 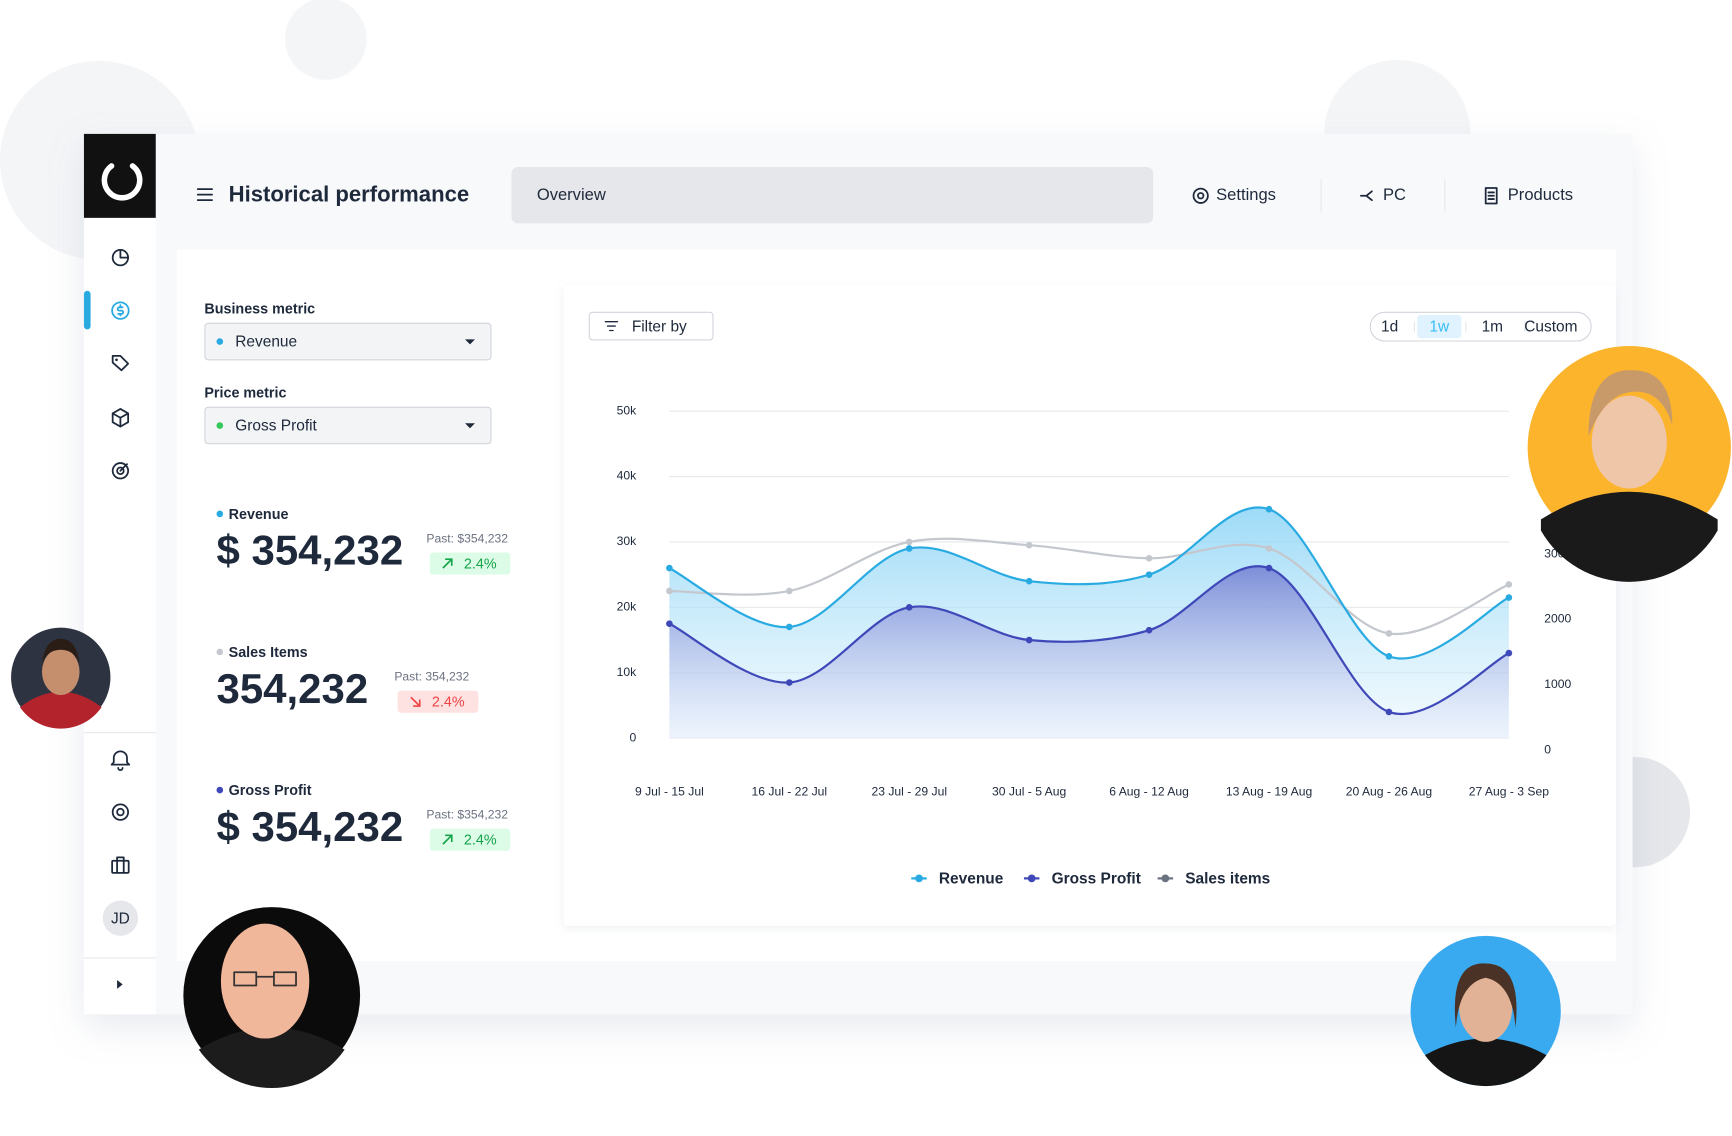 I want to click on x-tick-label: 20 Aug - 26 Aug, so click(x=1389, y=791).